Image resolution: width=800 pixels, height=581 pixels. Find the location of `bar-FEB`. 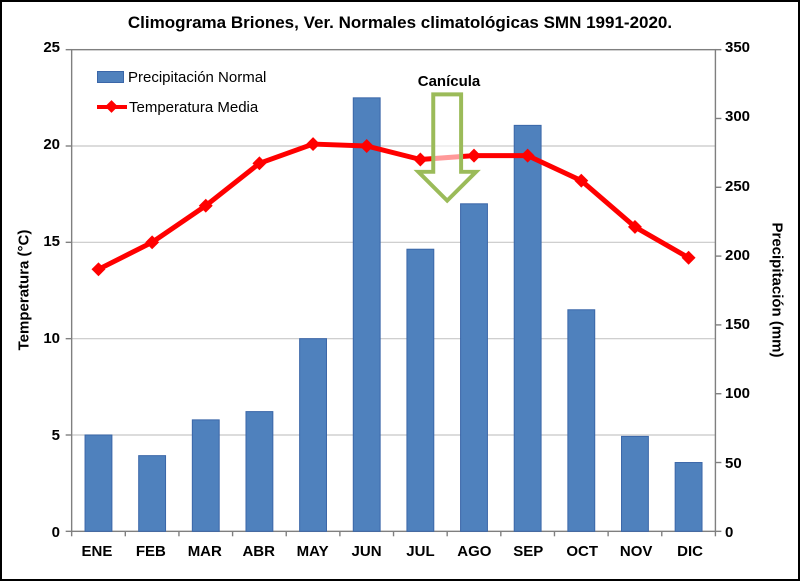

bar-FEB is located at coordinates (152, 493).